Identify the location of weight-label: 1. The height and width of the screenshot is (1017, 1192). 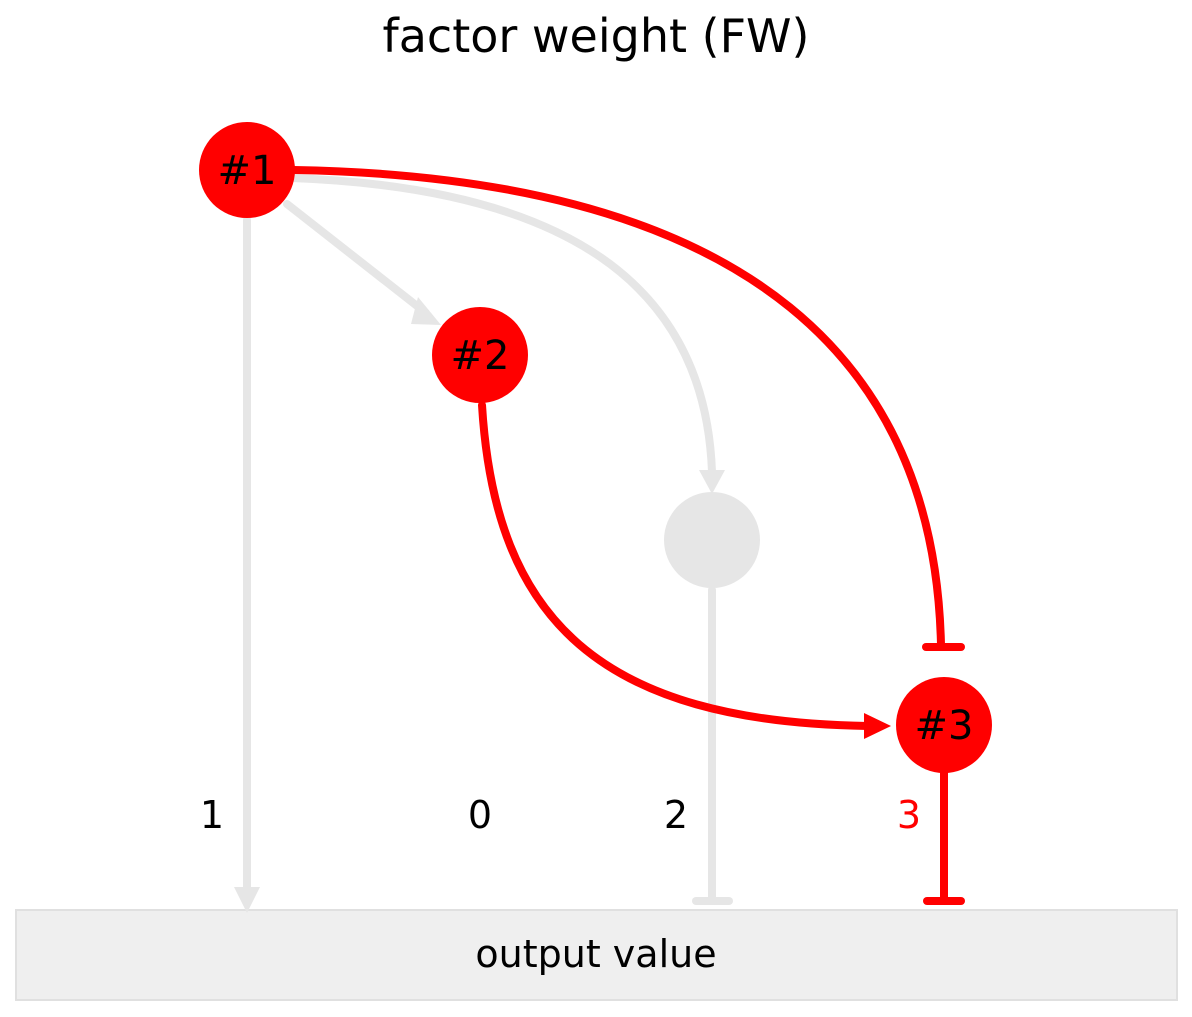
(212, 815).